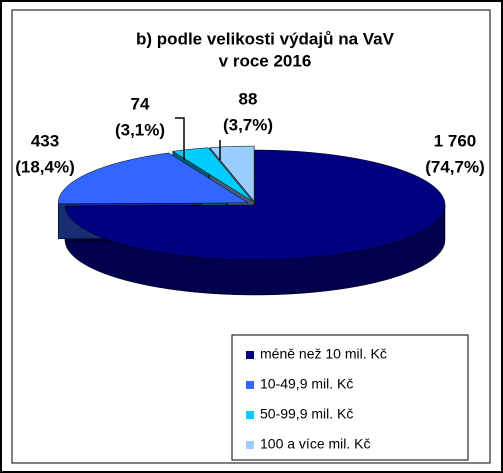 This screenshot has width=503, height=473. I want to click on chart-title: v roce 2016, so click(265, 60).